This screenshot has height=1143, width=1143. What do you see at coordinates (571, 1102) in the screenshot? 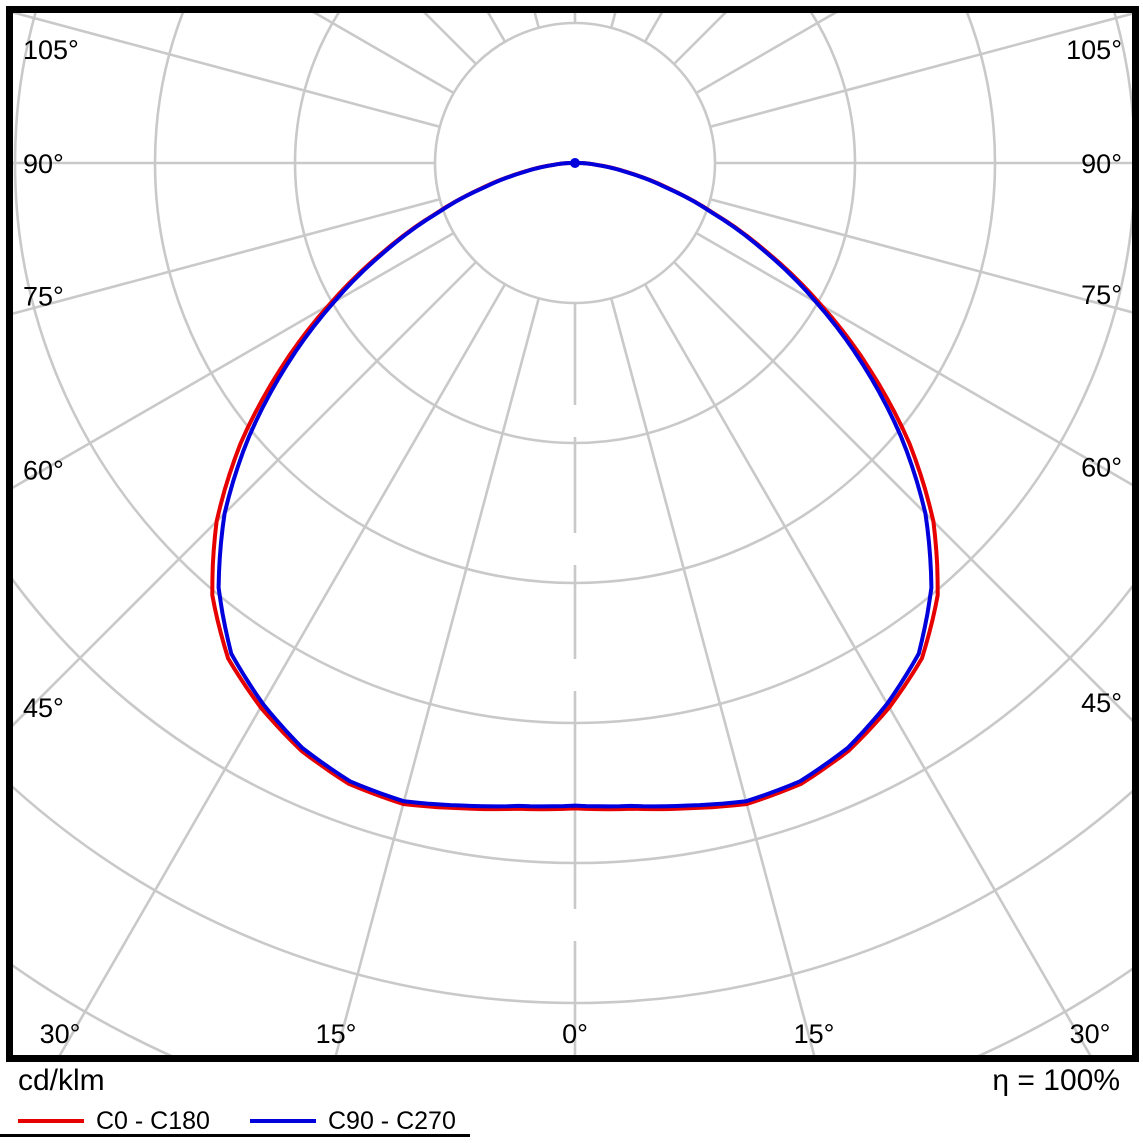
I see `legend-strip: cd/klm η = 100% C0 - C180 C90 - C270` at bounding box center [571, 1102].